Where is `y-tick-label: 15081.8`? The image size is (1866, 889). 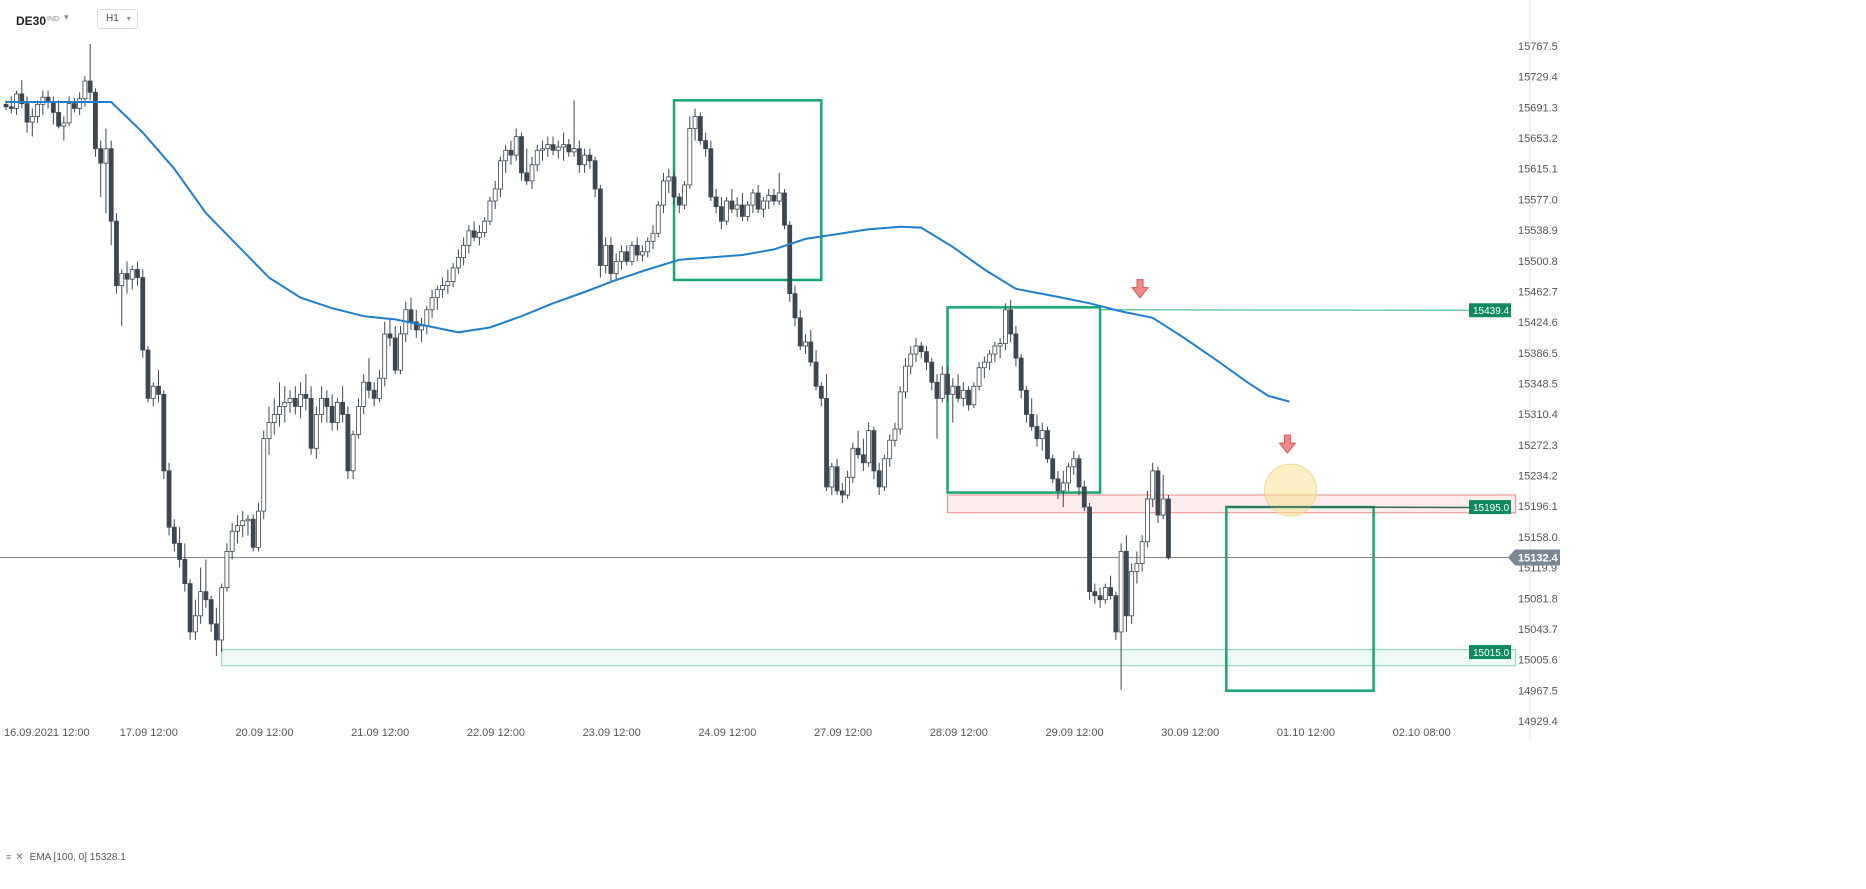
y-tick-label: 15081.8 is located at coordinates (1538, 599).